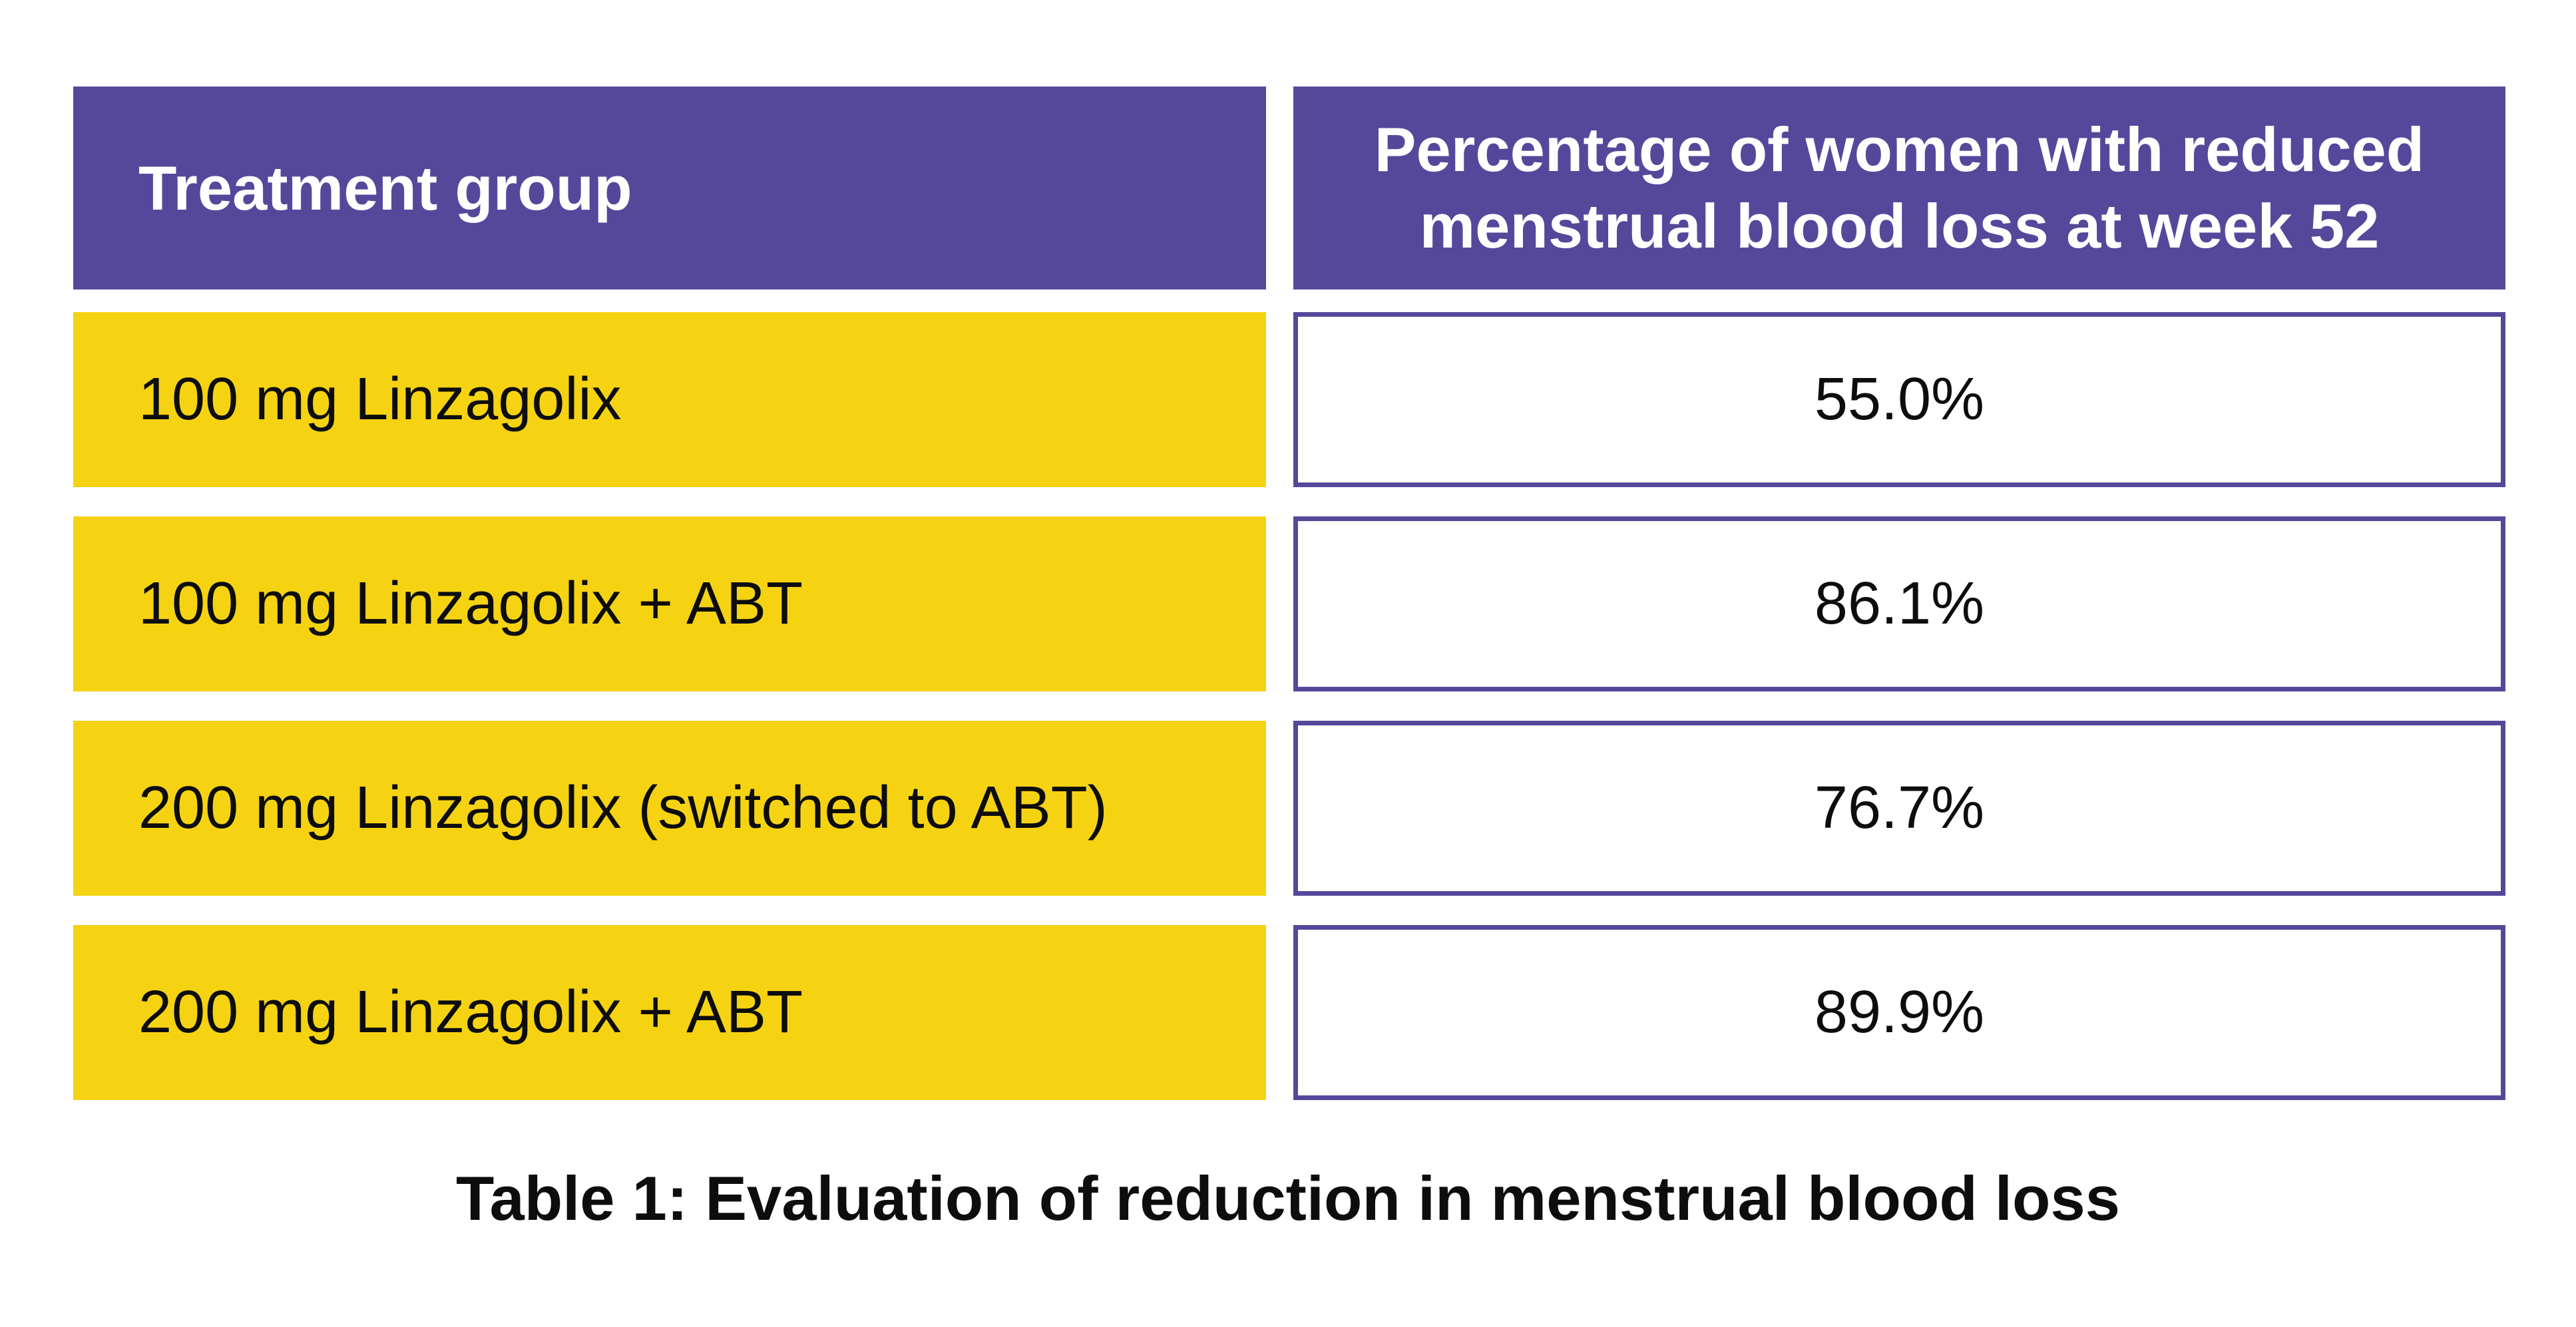 This screenshot has width=2576, height=1327. I want to click on treatment-group-label: 100 mg Linzagolix + ABT, so click(470, 603).